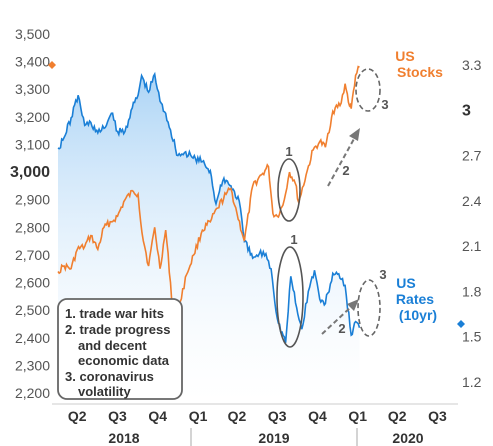  Describe the element at coordinates (472, 382) in the screenshot. I see `right-tick-0: 1.2` at that location.